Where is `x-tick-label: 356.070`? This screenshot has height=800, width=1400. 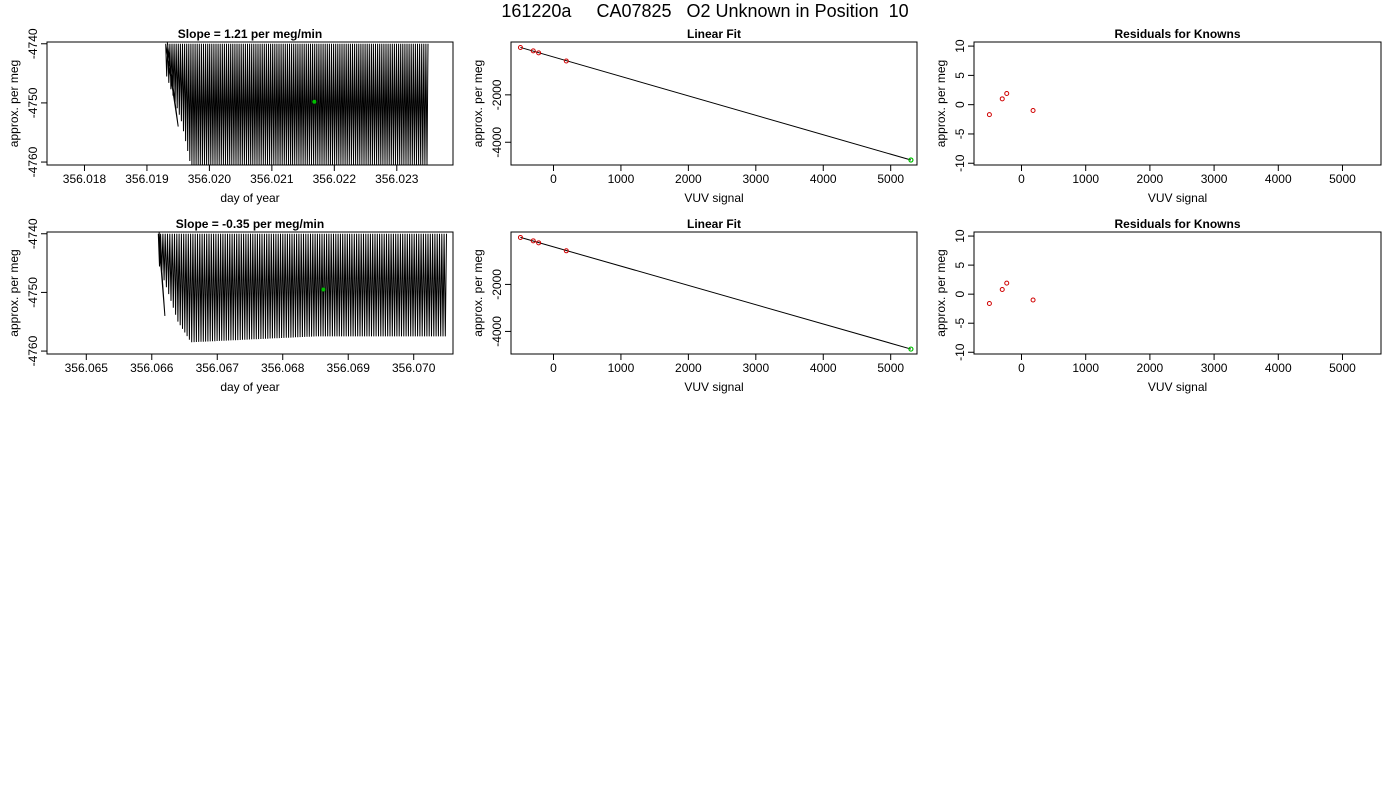 x-tick-label: 356.070 is located at coordinates (414, 368).